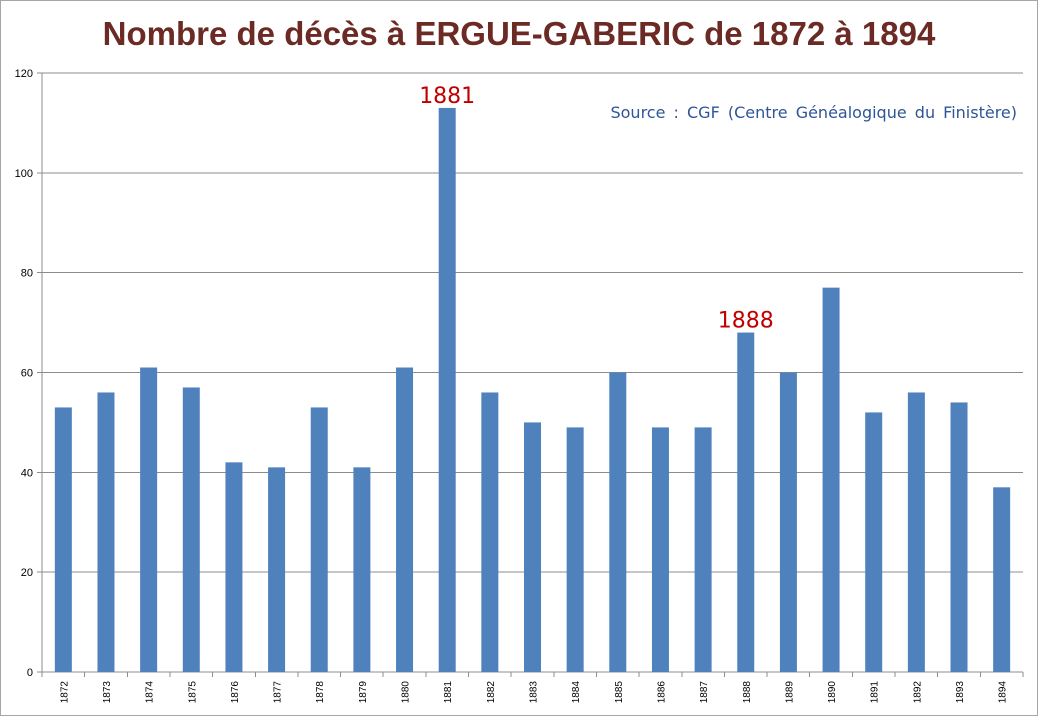 Image resolution: width=1038 pixels, height=716 pixels. Describe the element at coordinates (27, 374) in the screenshot. I see `y-tick-label: 60` at that location.